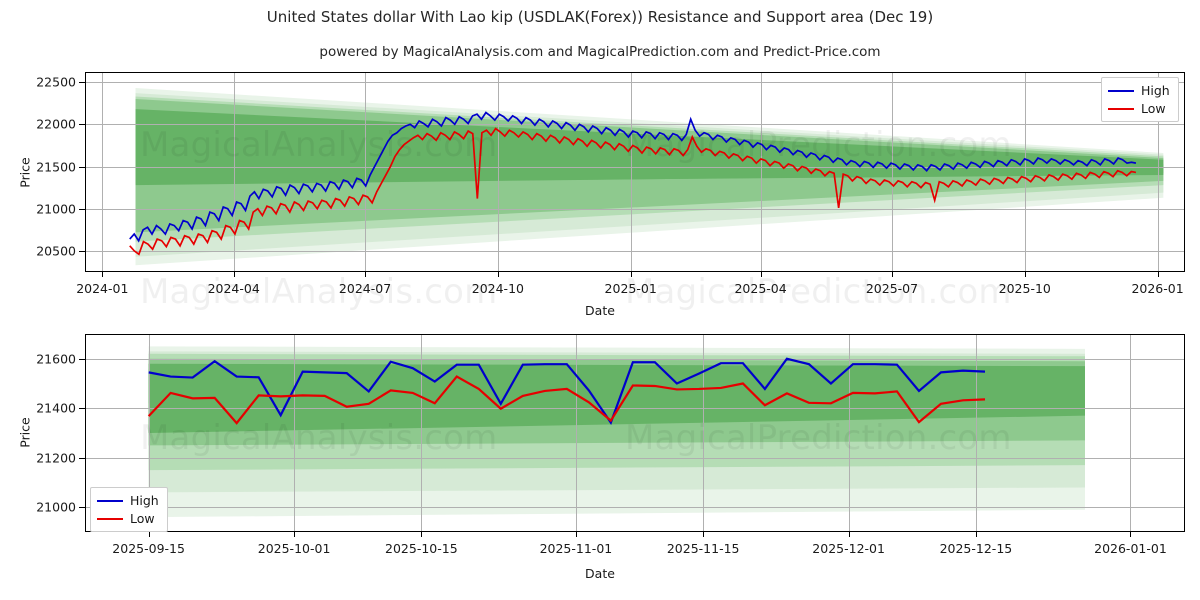 The image size is (1200, 600). I want to click on x-axis-tick-label: 2024-07, so click(365, 288).